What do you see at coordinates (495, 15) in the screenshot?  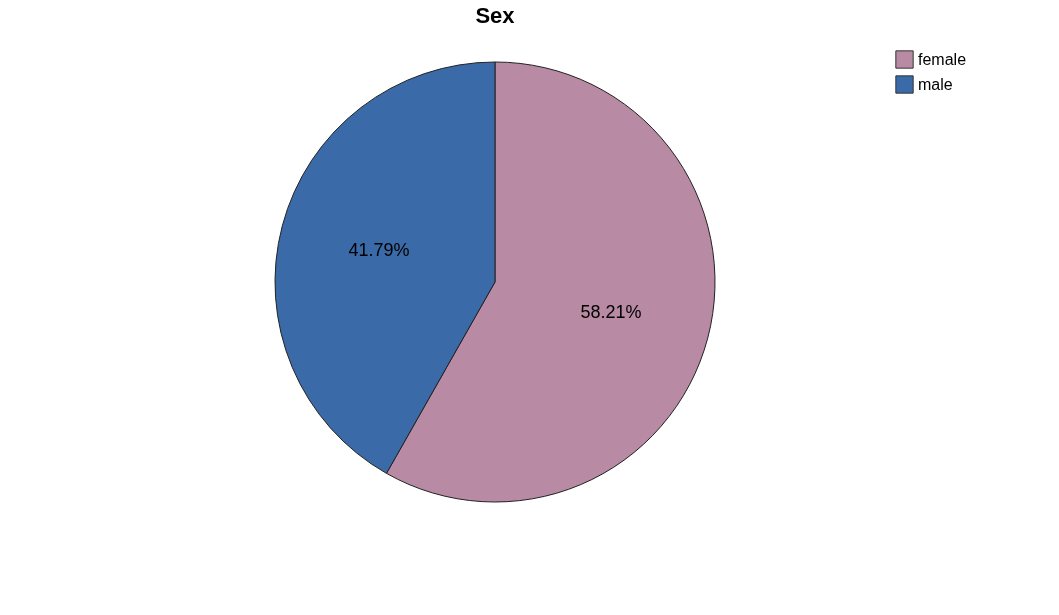 I see `chart-title: Sex` at bounding box center [495, 15].